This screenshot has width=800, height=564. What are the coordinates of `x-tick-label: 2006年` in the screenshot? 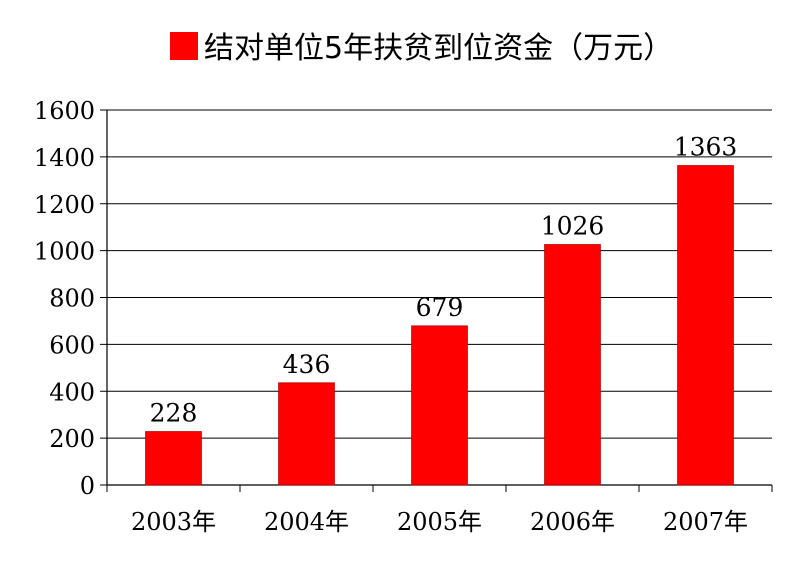 It's located at (572, 522).